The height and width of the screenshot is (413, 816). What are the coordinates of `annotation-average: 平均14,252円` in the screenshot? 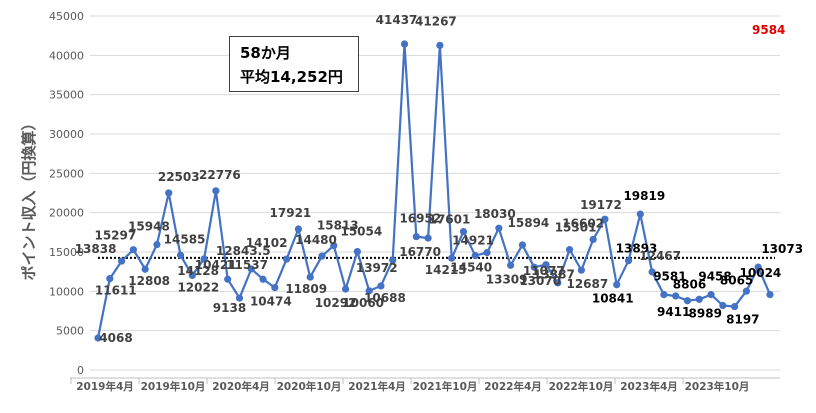 It's located at (291, 77).